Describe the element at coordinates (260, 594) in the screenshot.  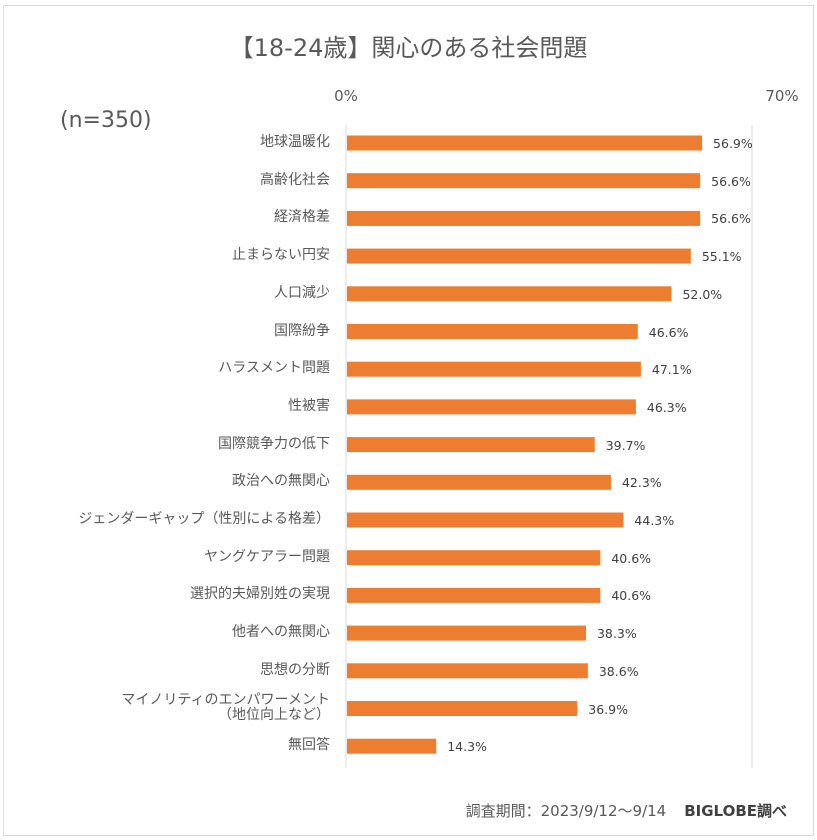
I see `category-label: 選択的夫婦別姓の実現` at that location.